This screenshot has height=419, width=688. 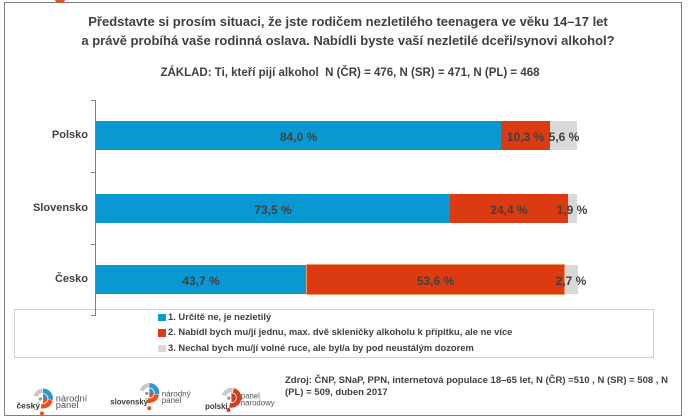 What do you see at coordinates (28, 405) in the screenshot?
I see `svg-text: český` at bounding box center [28, 405].